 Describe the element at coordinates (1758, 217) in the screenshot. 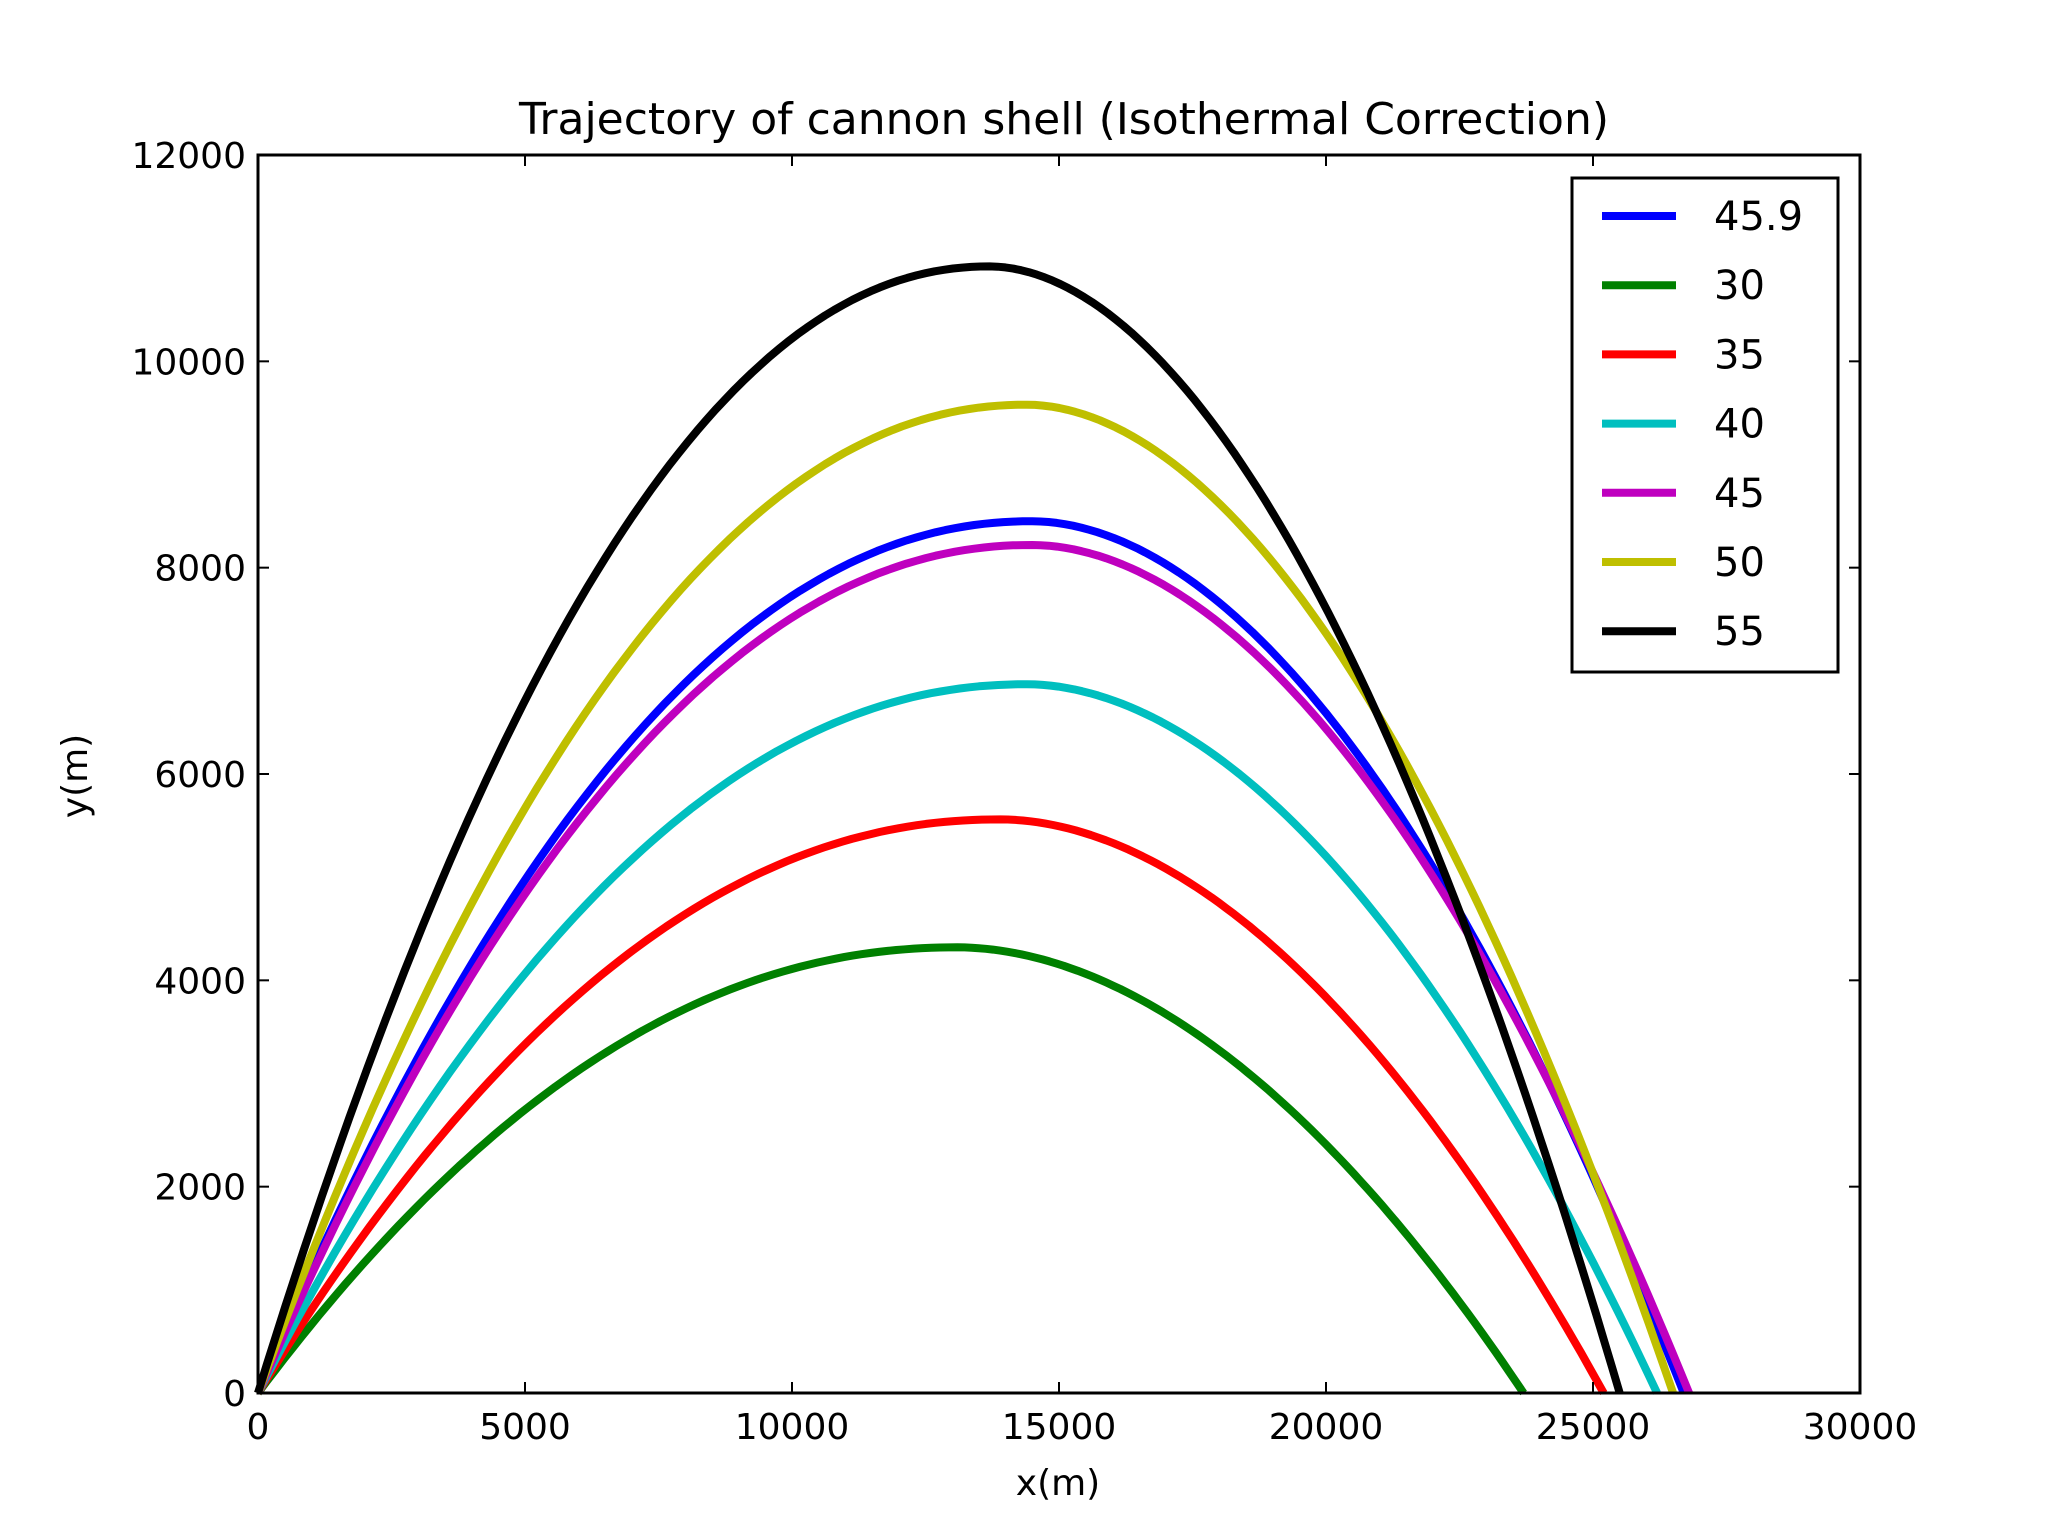

I see `legend-label: 45.9` at that location.